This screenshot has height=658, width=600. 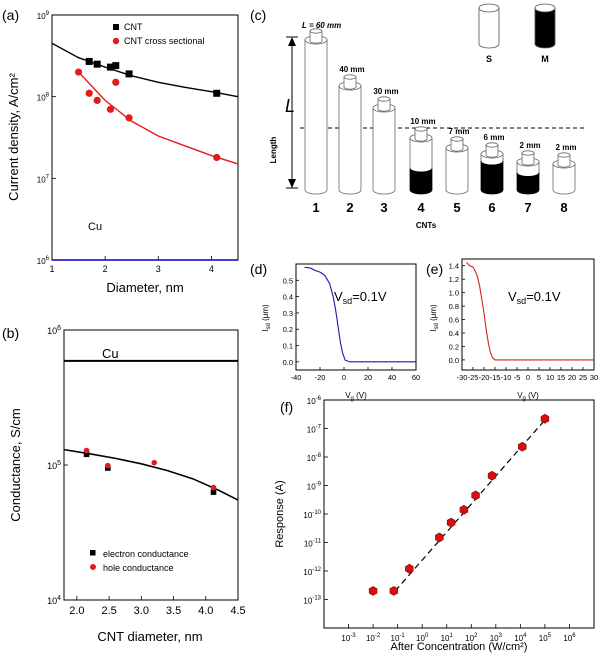 I want to click on panel-e-xtick-label: 15, so click(x=561, y=377).